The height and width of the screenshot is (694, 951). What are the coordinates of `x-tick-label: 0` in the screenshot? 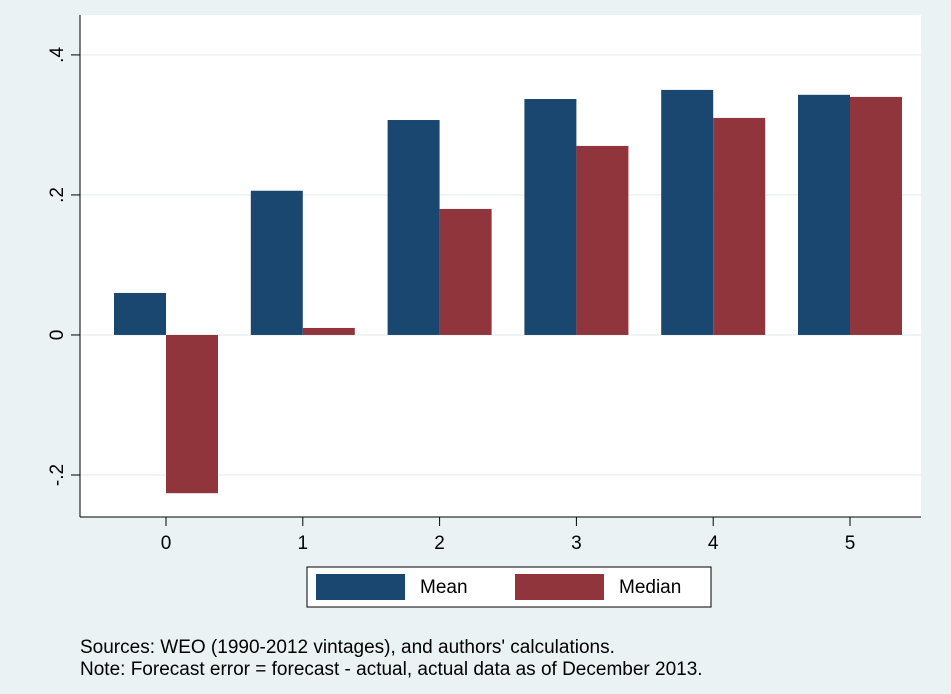 It's located at (166, 543).